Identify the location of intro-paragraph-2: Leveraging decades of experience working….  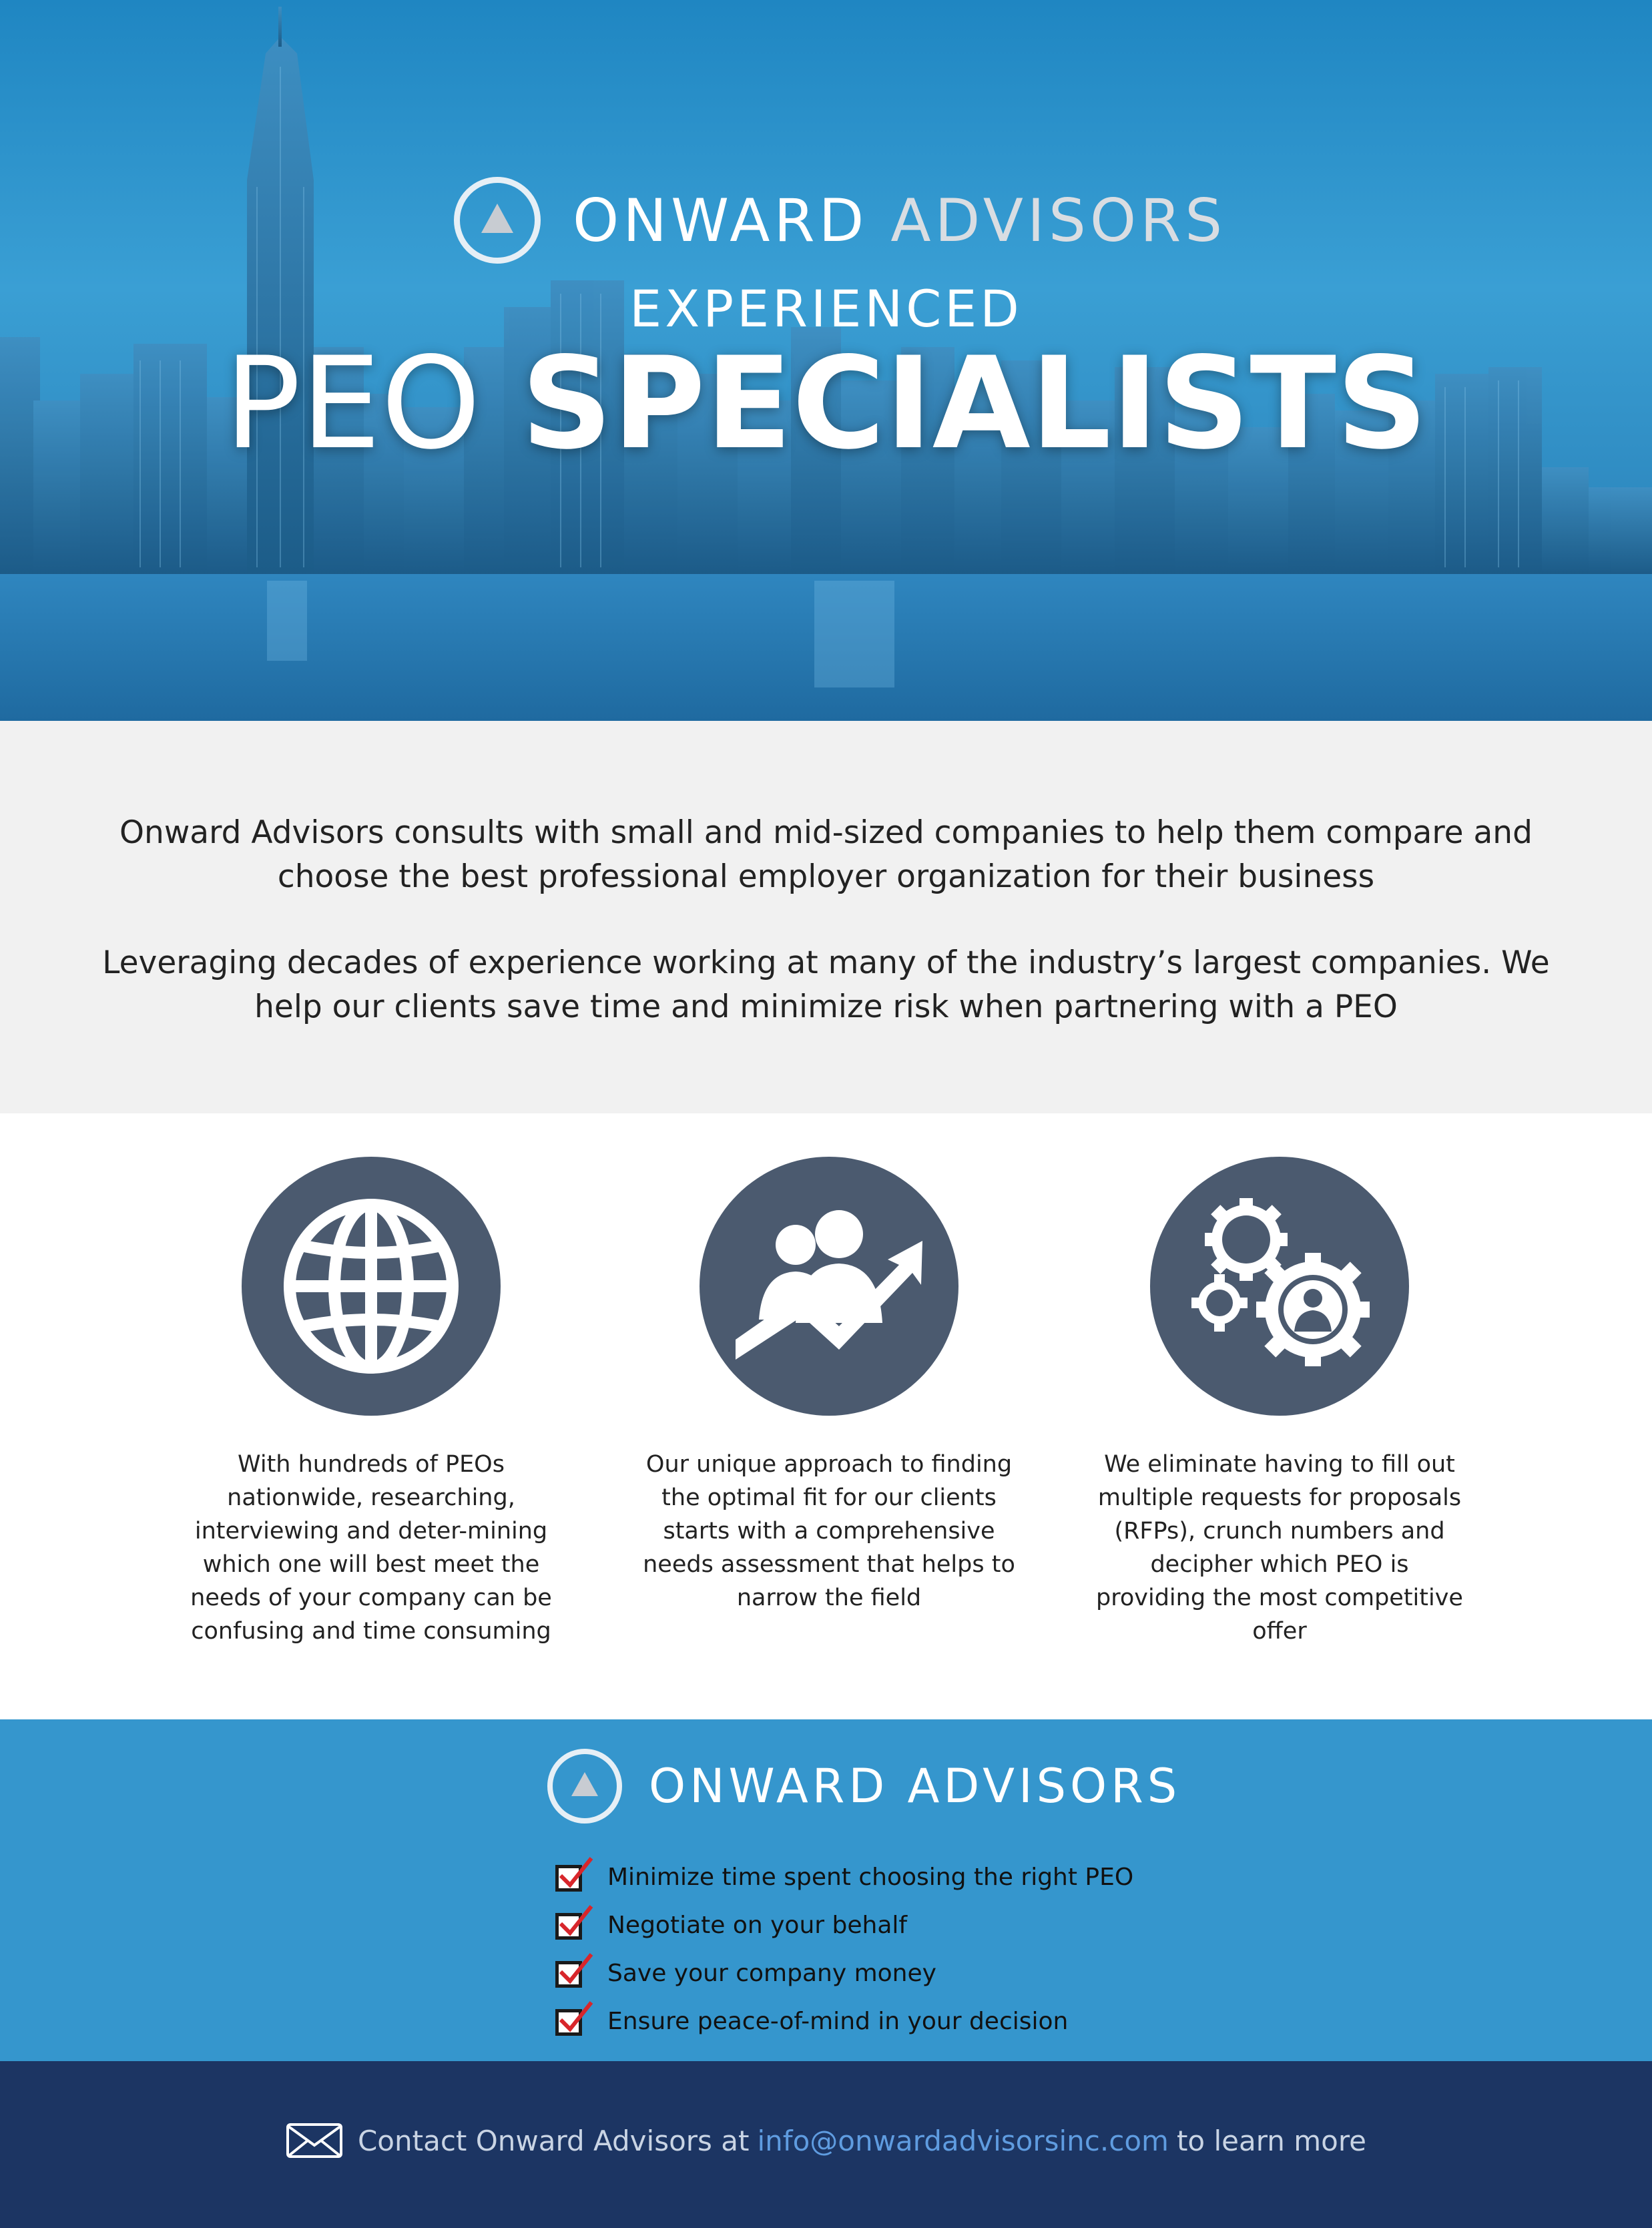
(826, 984).